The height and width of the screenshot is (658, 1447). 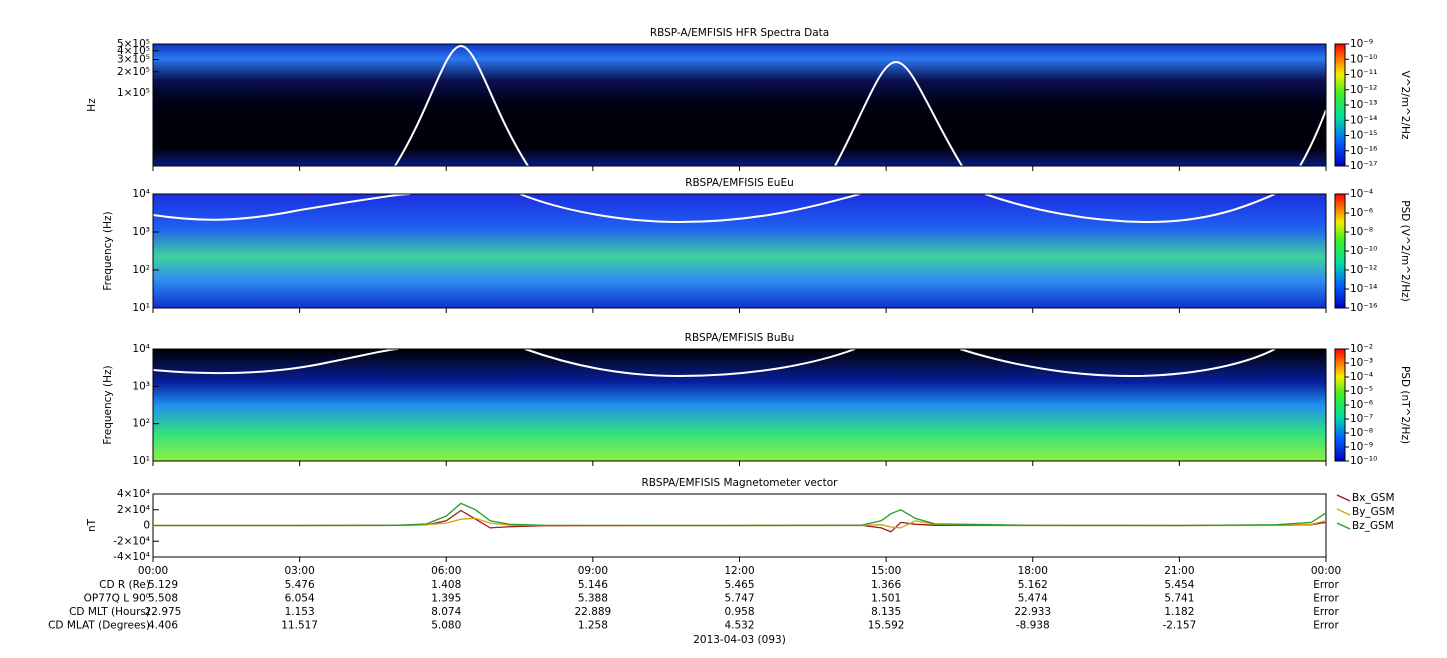 What do you see at coordinates (593, 626) in the screenshot?
I see `ephemeris-value: 1.258` at bounding box center [593, 626].